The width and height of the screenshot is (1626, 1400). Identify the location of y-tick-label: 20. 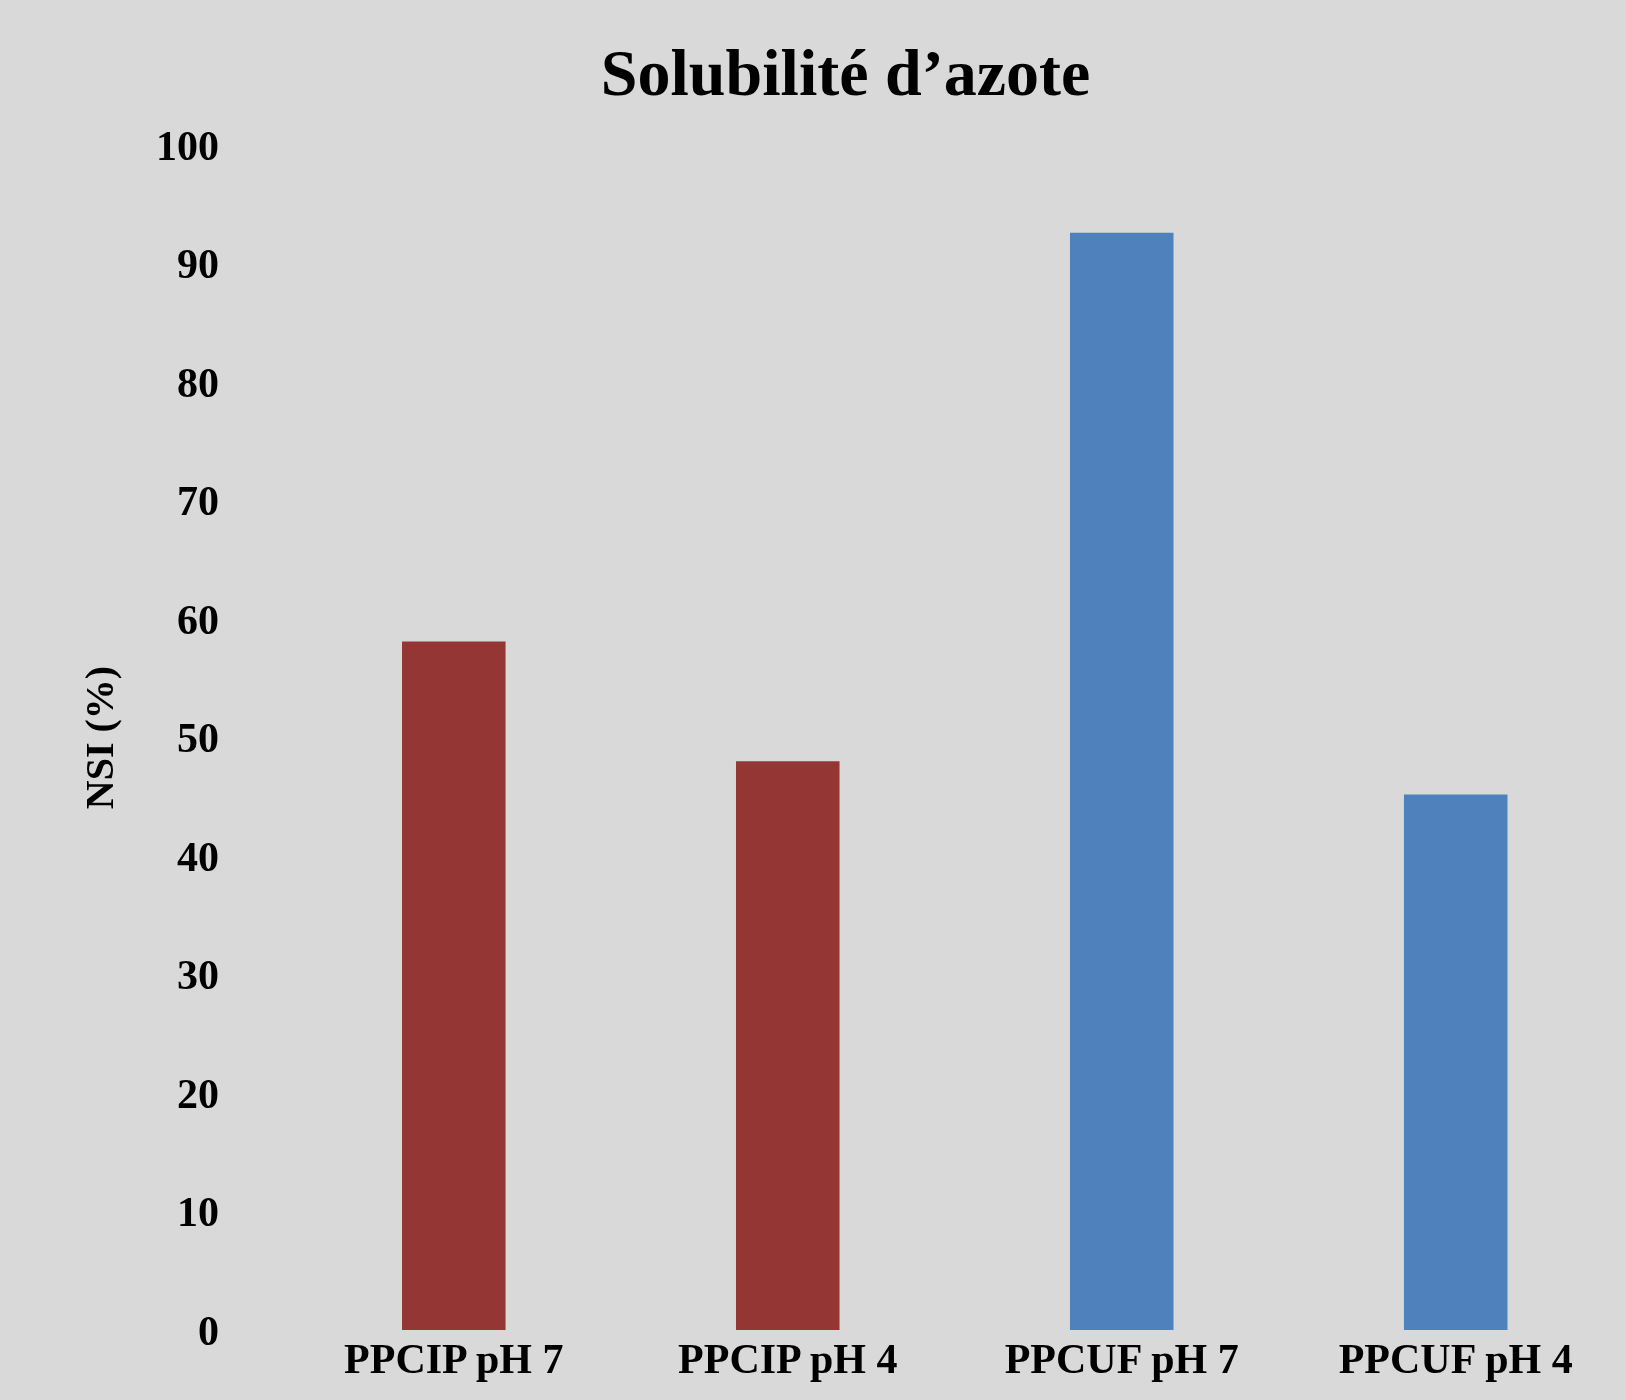
(198, 1093).